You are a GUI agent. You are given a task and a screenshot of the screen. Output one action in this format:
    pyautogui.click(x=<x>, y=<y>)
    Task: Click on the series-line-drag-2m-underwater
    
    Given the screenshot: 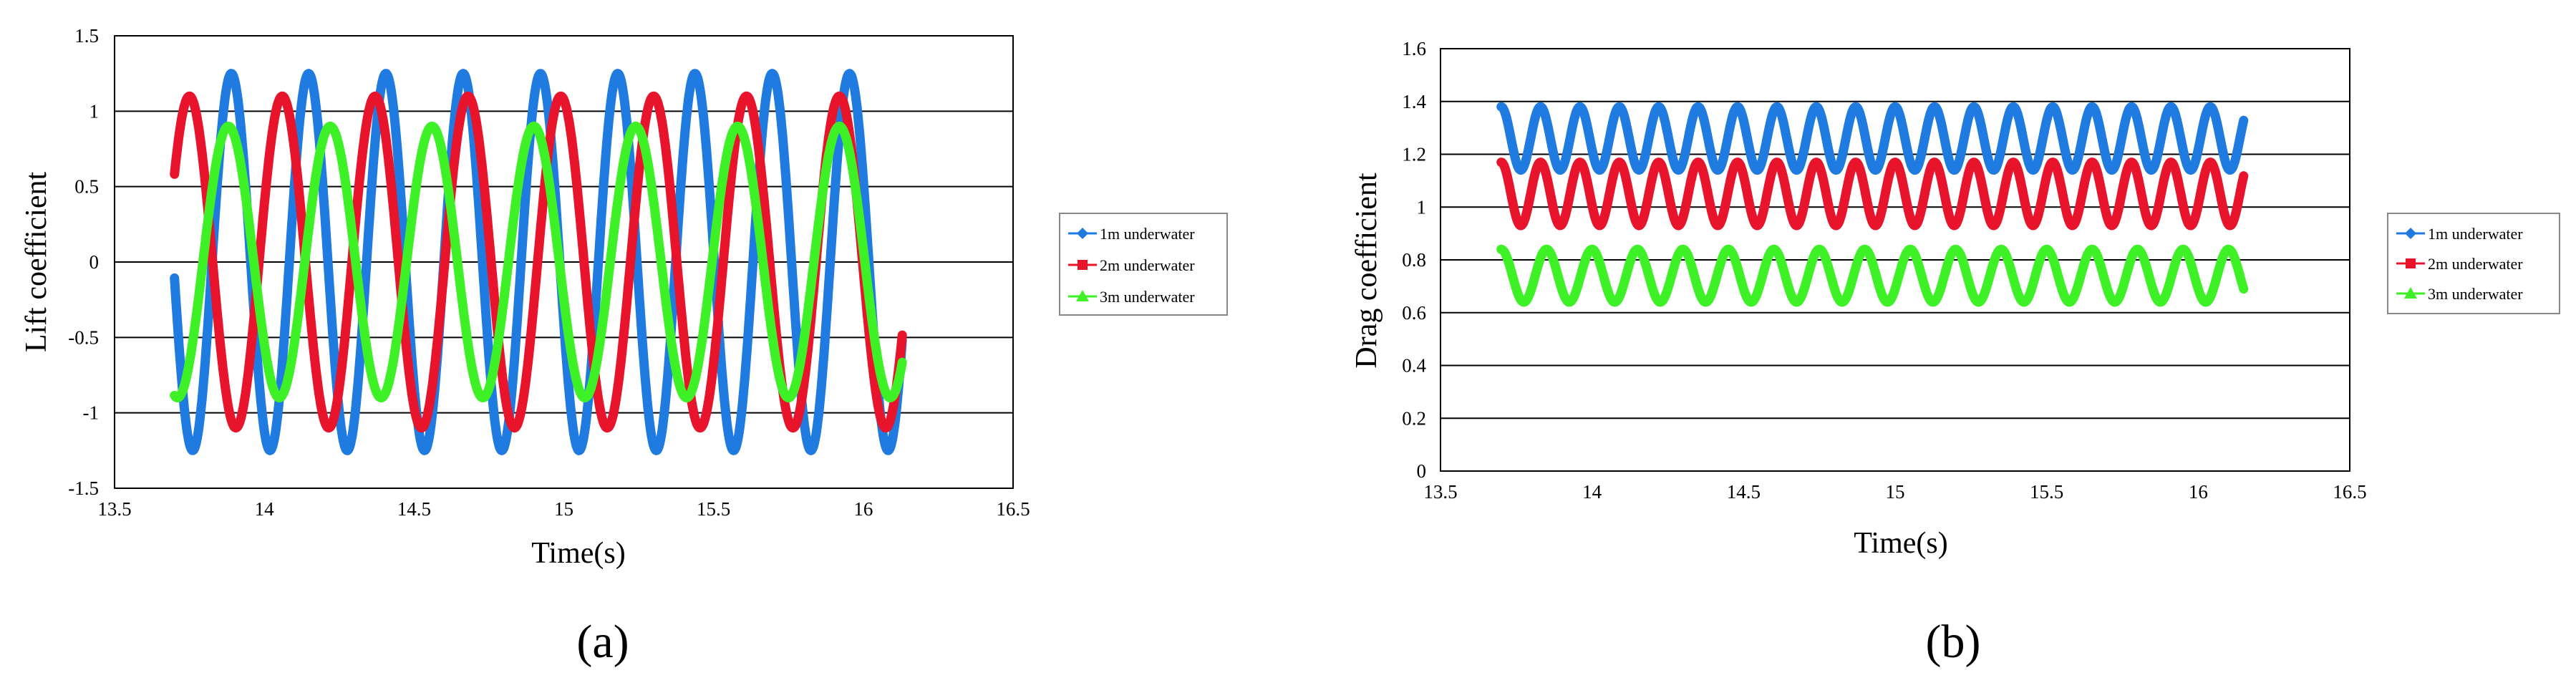 What is the action you would take?
    pyautogui.click(x=1872, y=194)
    